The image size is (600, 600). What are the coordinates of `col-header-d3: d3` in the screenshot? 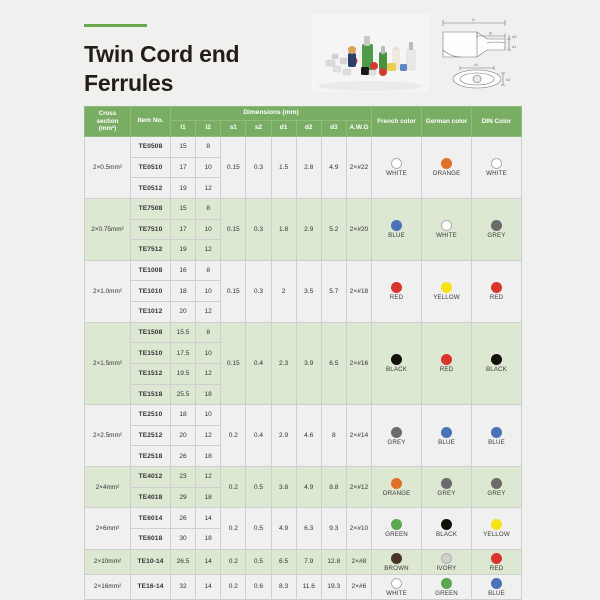 It's located at (333, 128).